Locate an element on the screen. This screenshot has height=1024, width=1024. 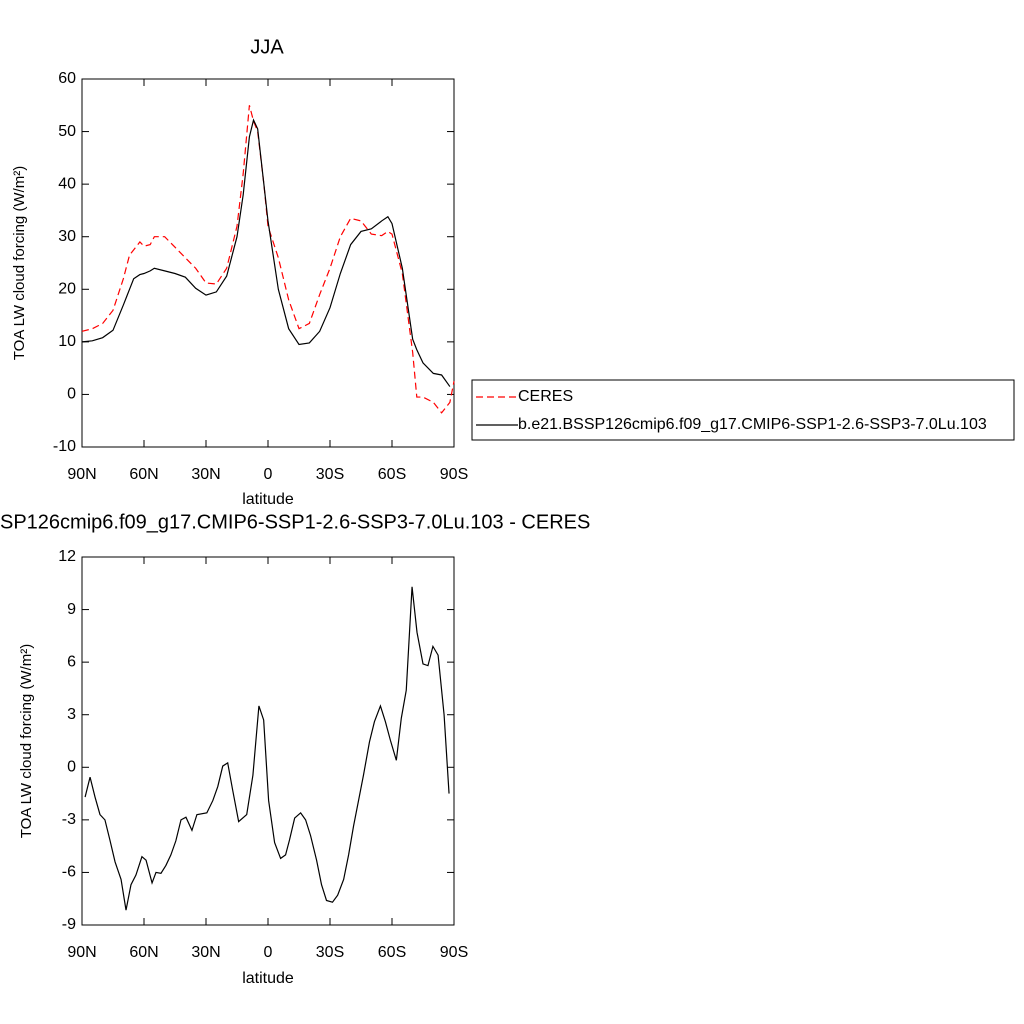
y-tick-label: 10 is located at coordinates (67, 341).